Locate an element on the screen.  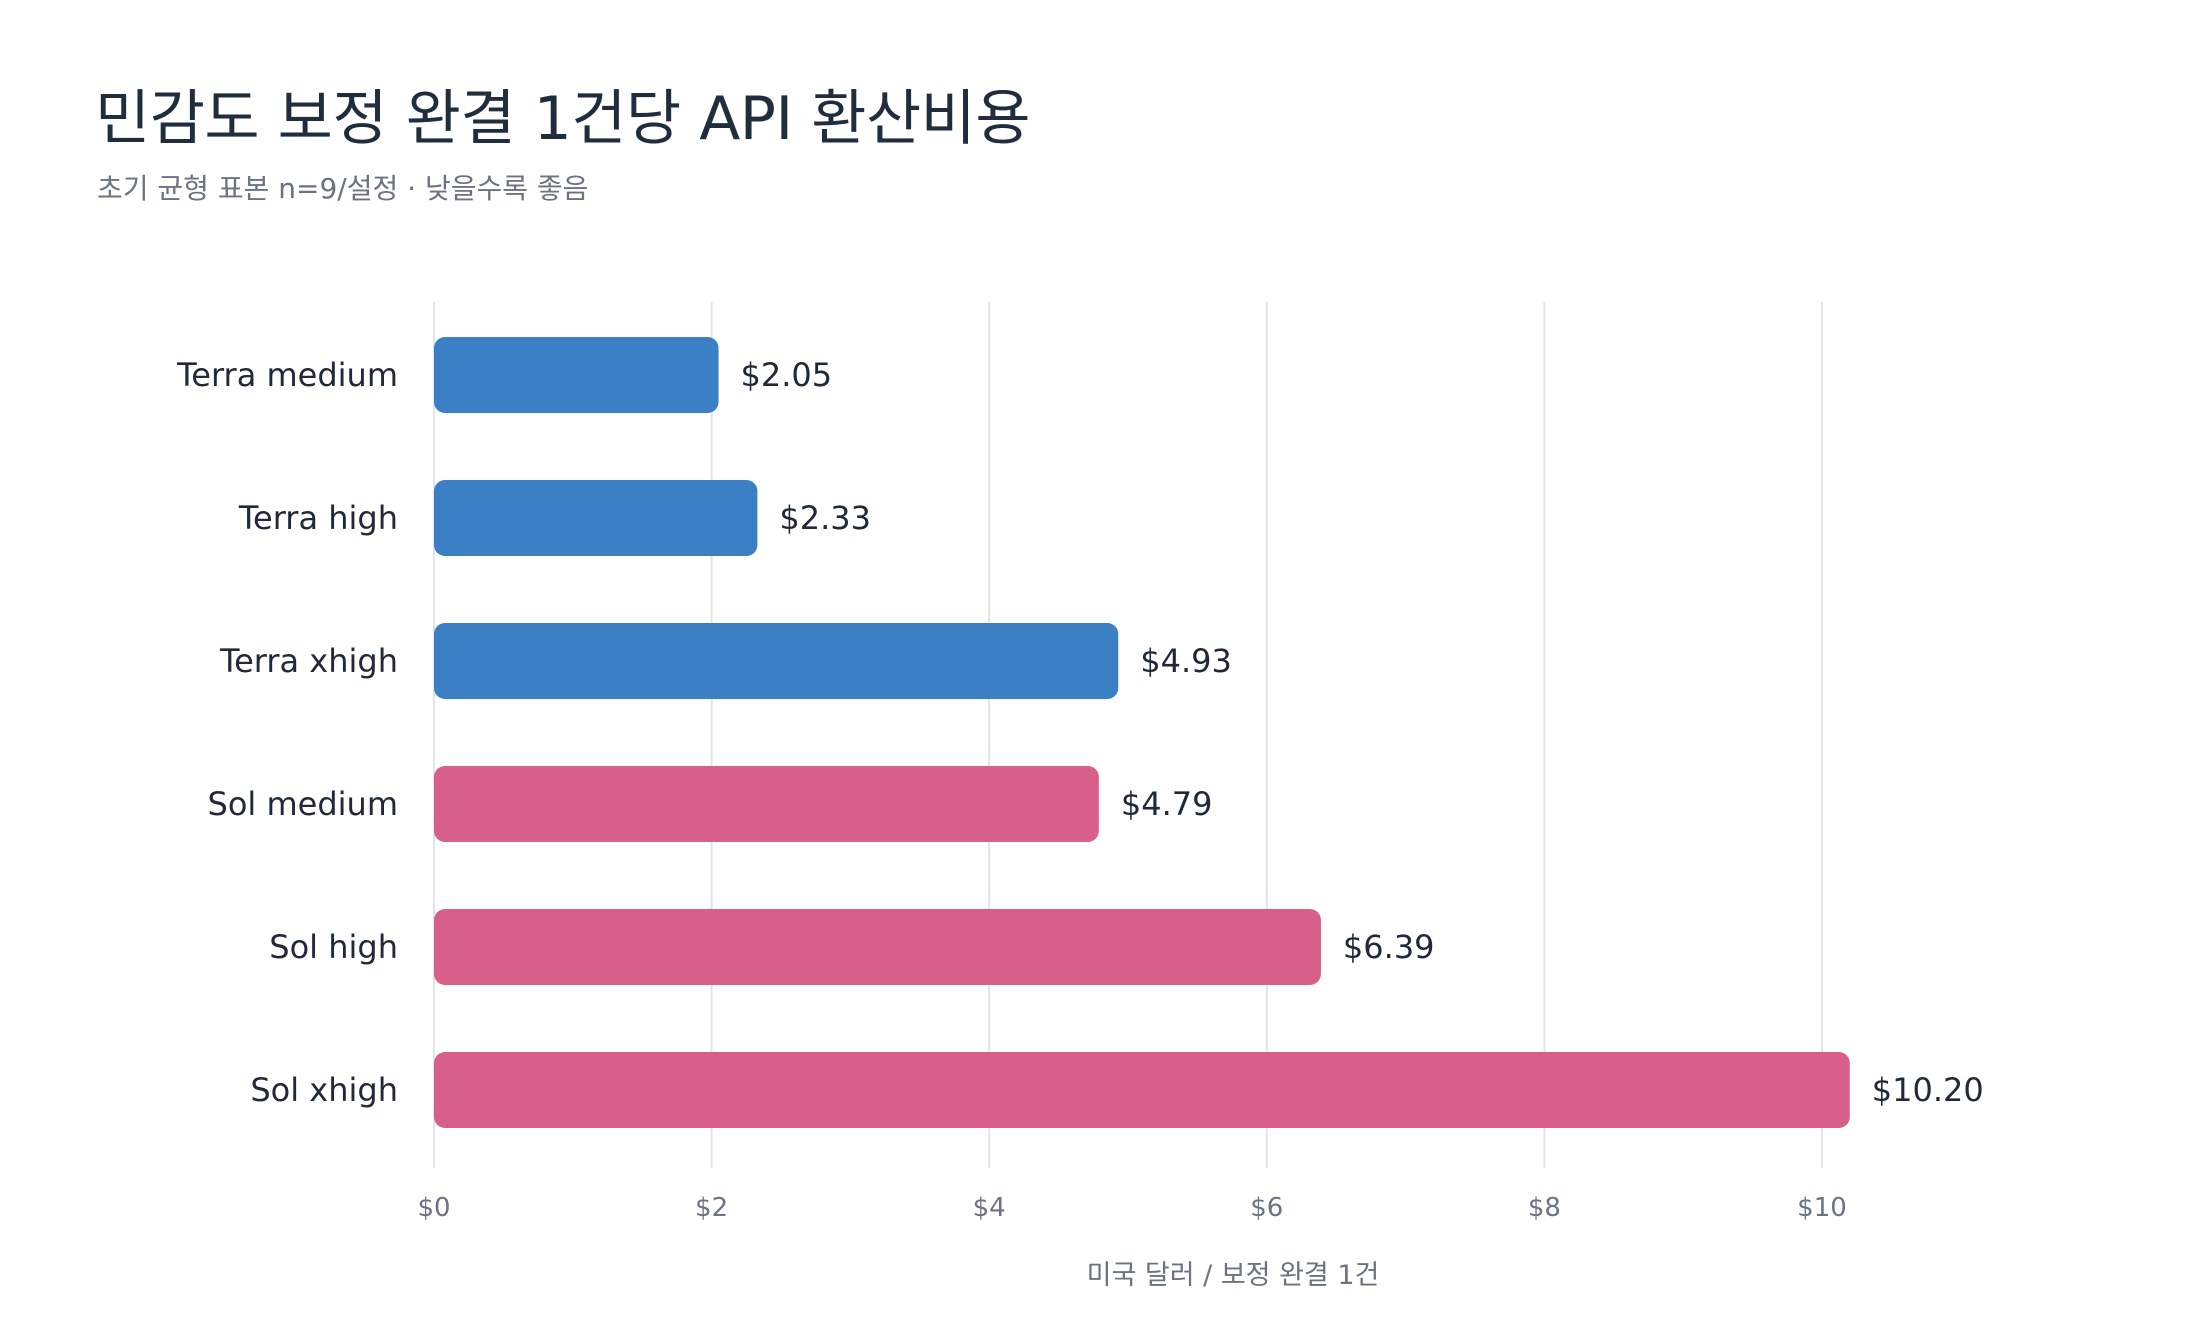
category-label: Terra high is located at coordinates (318, 518).